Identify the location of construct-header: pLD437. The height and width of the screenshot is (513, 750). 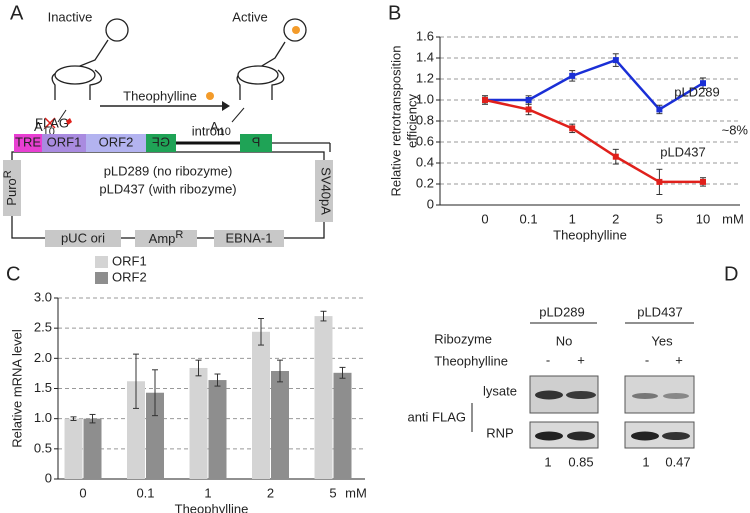
(660, 311).